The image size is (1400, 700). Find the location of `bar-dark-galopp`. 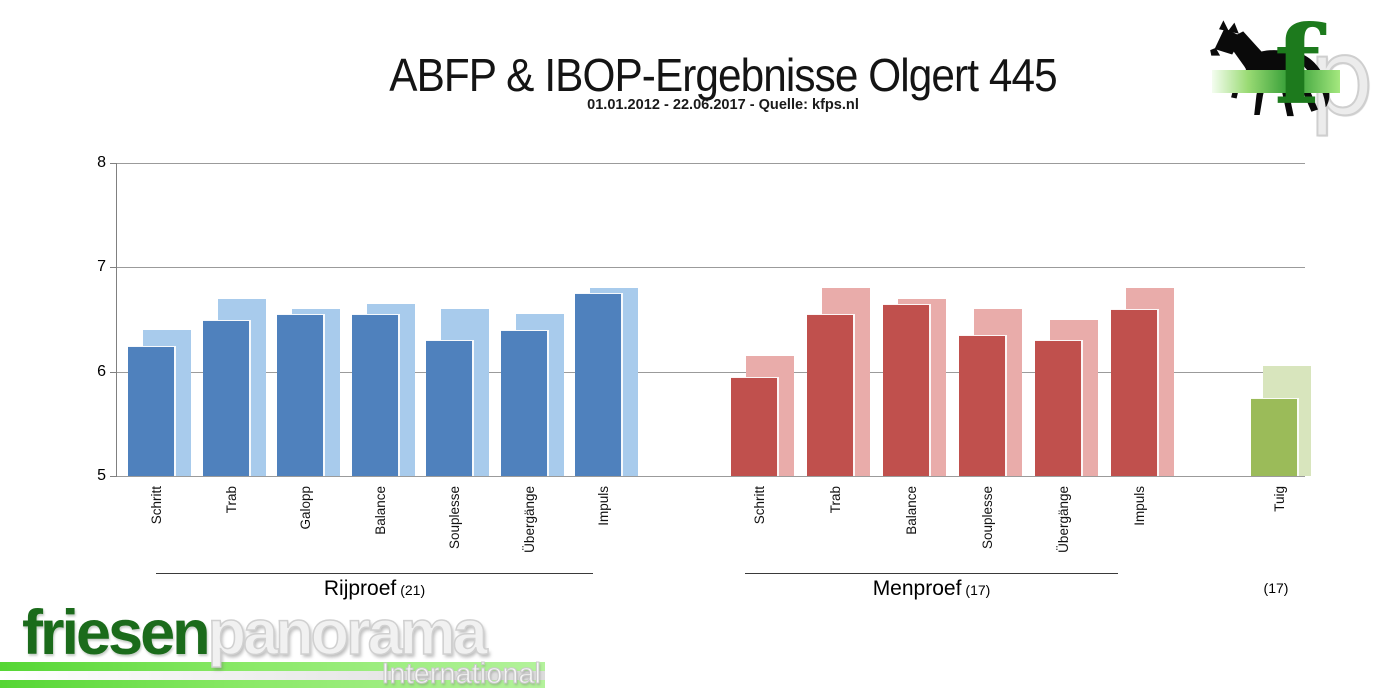

bar-dark-galopp is located at coordinates (301, 395).